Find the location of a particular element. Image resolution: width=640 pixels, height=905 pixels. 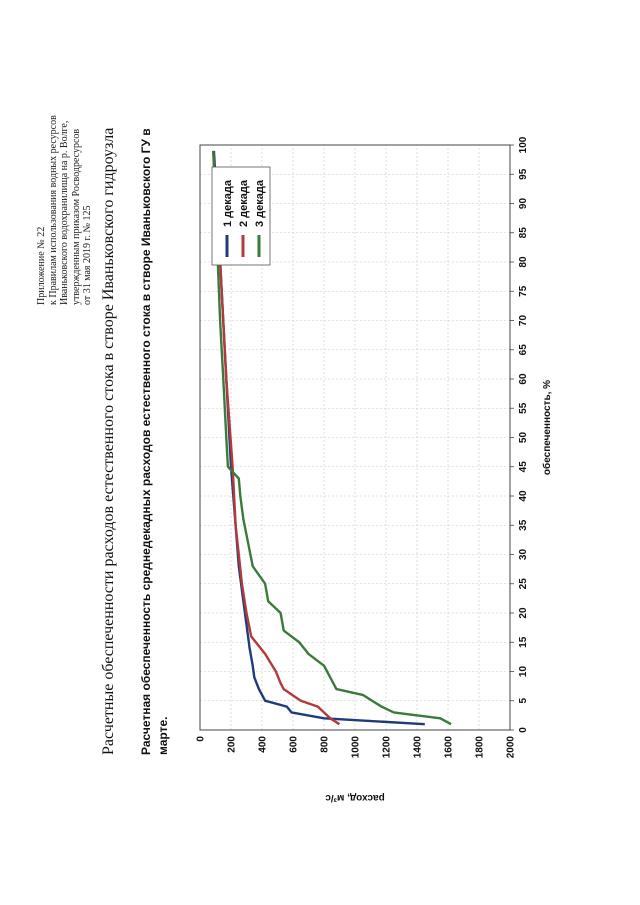

x-tick-label: 75 is located at coordinates (523, 291).